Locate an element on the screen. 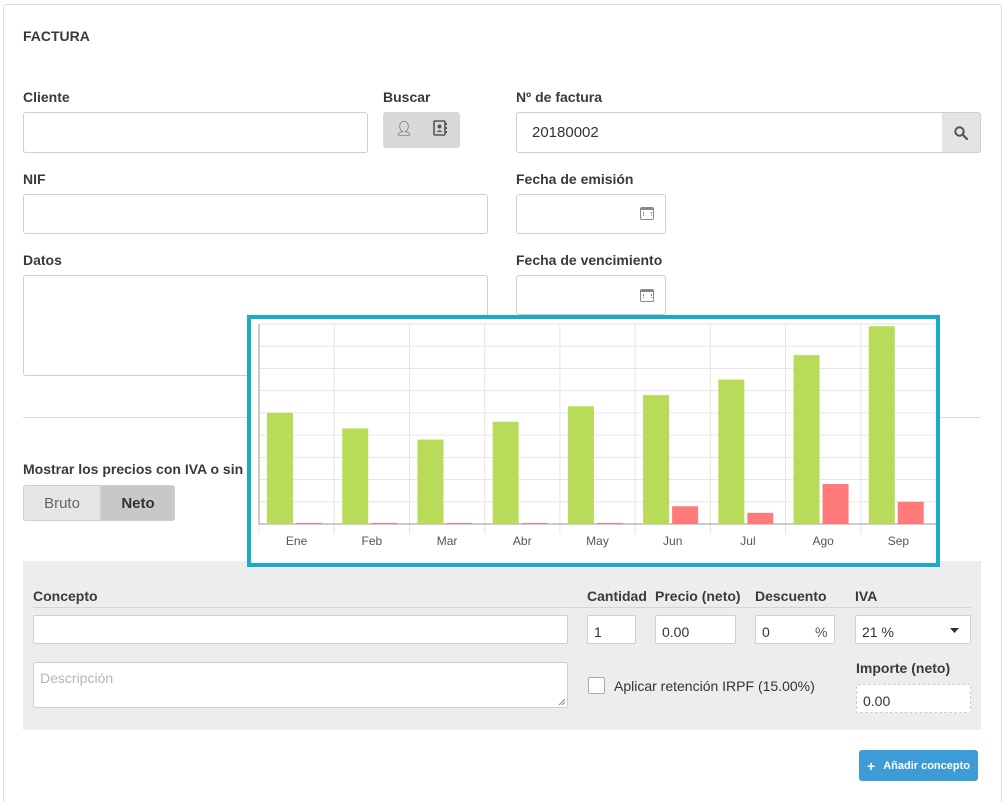 Image resolution: width=1008 pixels, height=802 pixels. add-concept-button: + Añadir concepto is located at coordinates (918, 765).